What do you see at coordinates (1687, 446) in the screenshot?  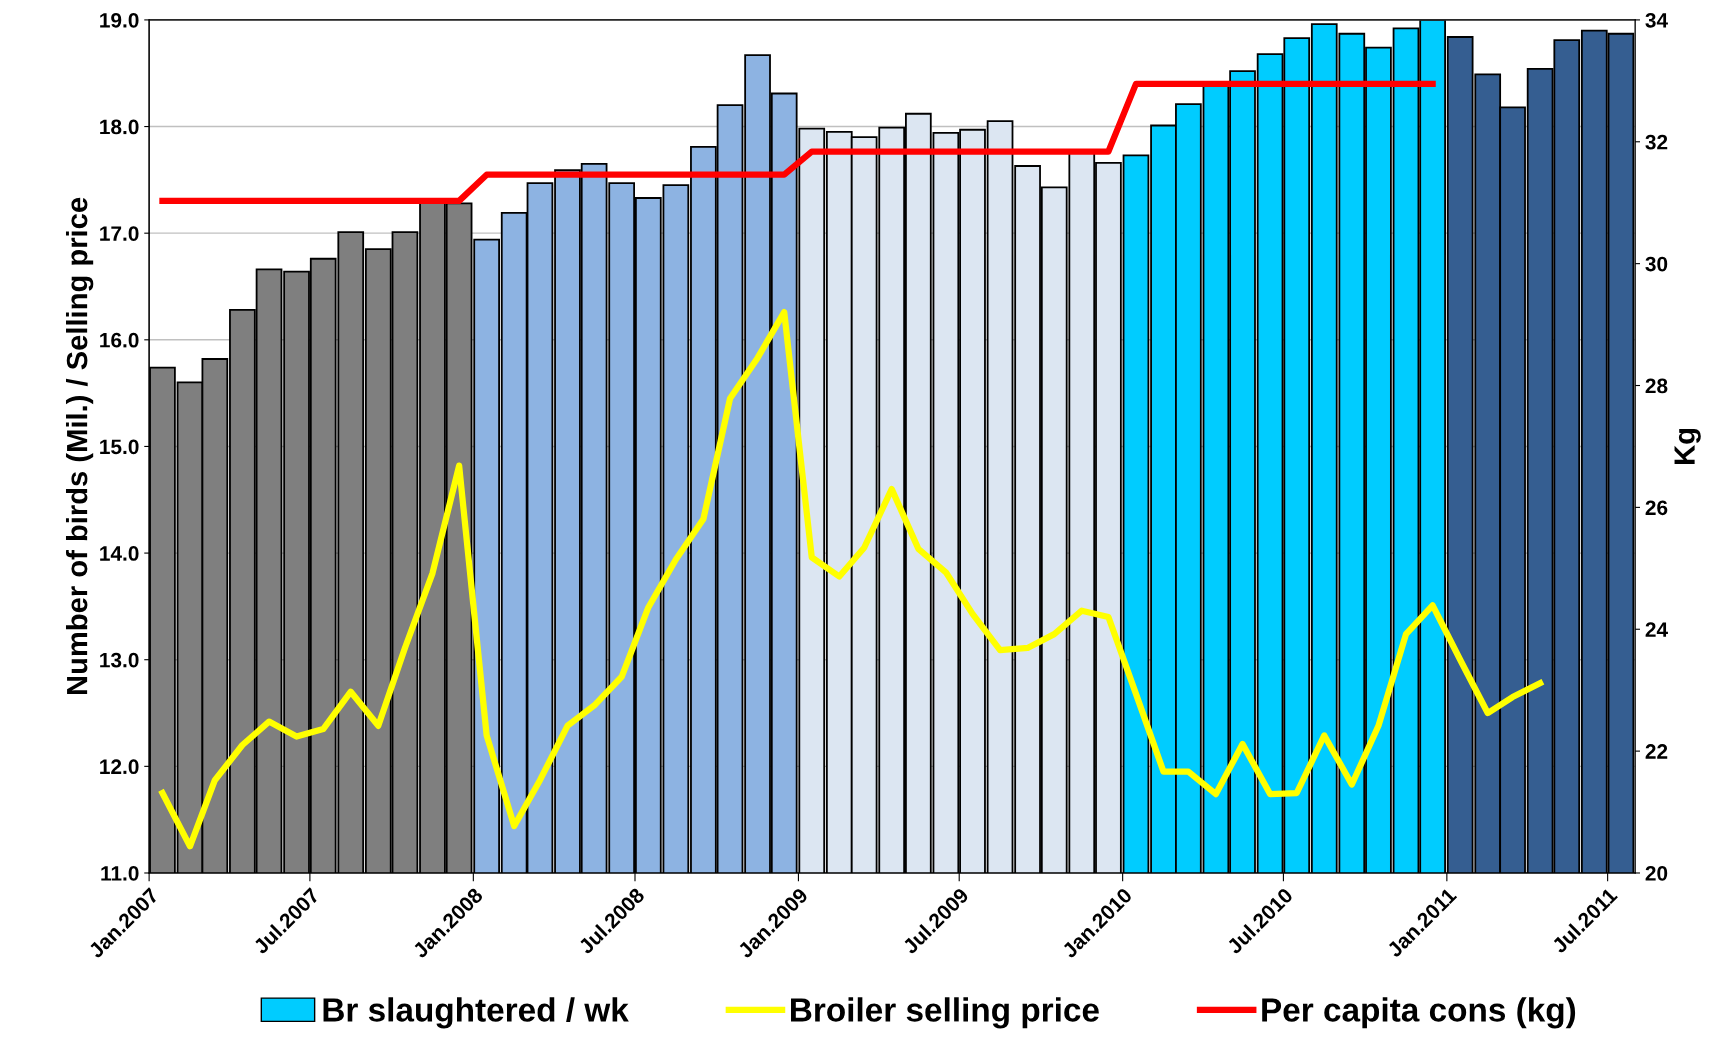 I see `y2-axis-title: Kg` at bounding box center [1687, 446].